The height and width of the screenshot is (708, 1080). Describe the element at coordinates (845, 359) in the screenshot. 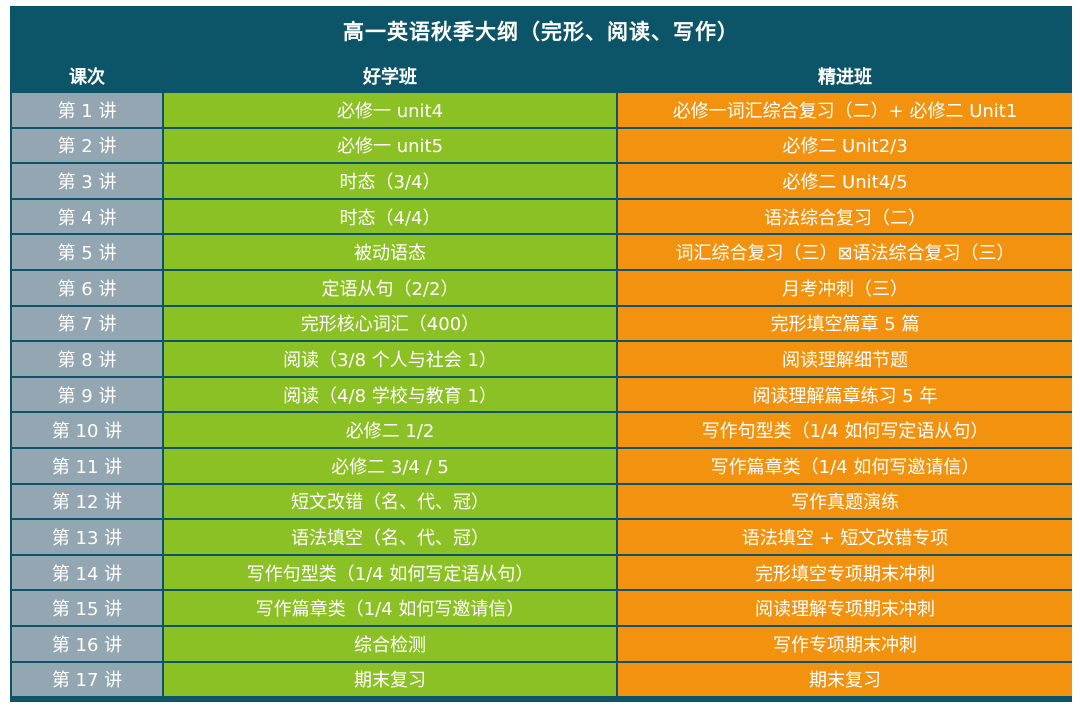

I see `advanced-class-cell: 阅读理解细节题` at that location.